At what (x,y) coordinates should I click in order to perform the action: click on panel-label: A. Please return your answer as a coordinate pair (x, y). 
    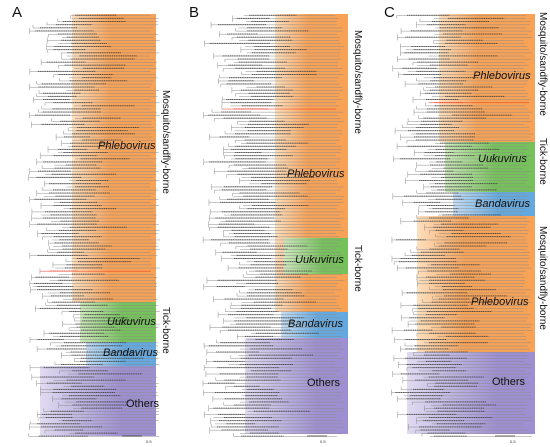
    Looking at the image, I should click on (17, 12).